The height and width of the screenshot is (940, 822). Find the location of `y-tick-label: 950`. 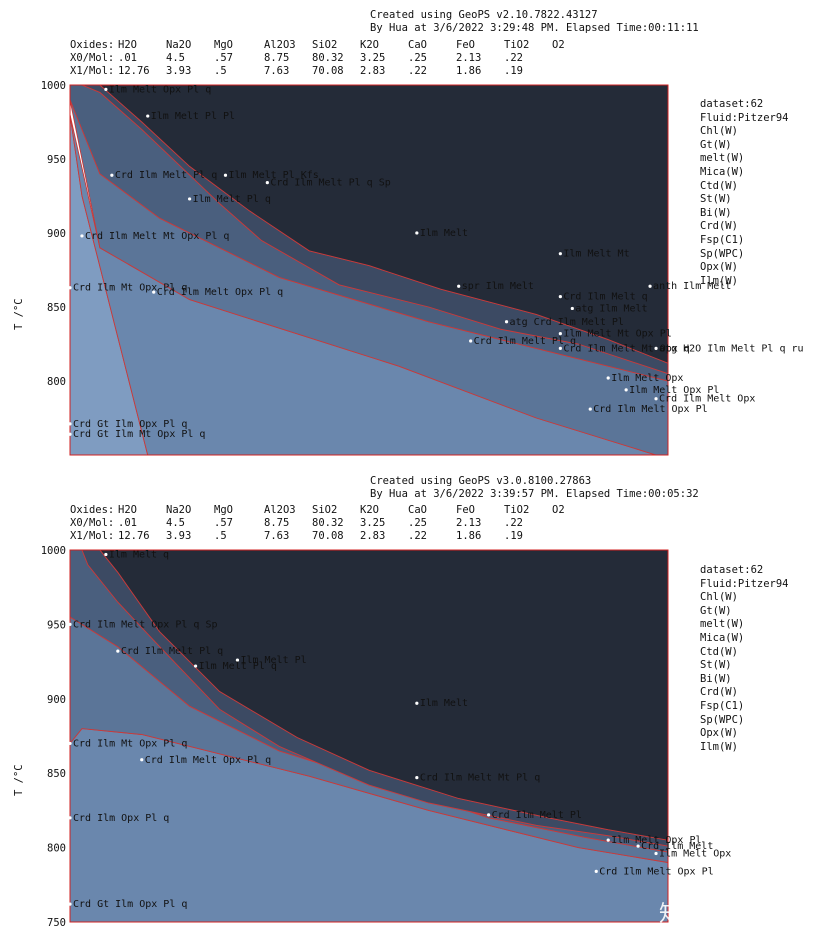

y-tick-label: 950 is located at coordinates (56, 160).